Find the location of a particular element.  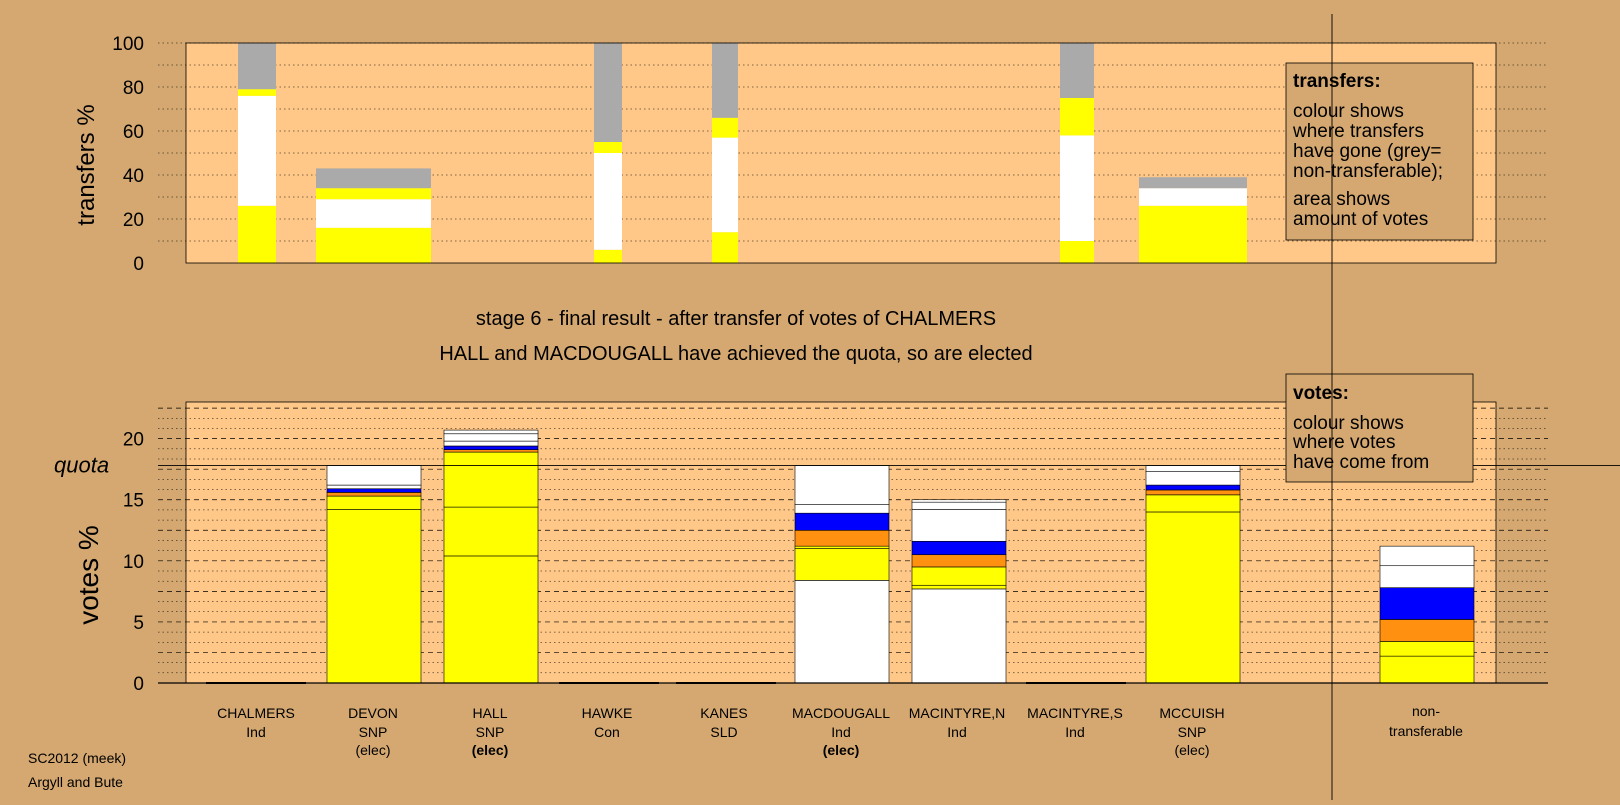

transfers-legend-line: where transfers is located at coordinates (1358, 131).